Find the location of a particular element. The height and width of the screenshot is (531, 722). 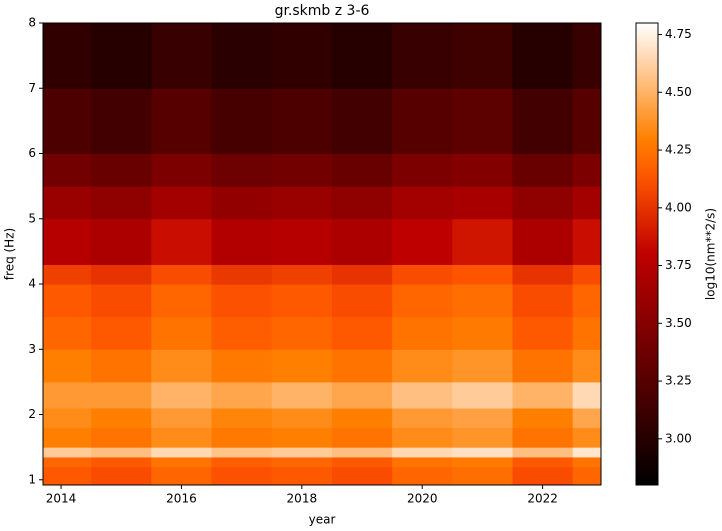

colorbar-tick-label: 3.50 is located at coordinates (678, 323).